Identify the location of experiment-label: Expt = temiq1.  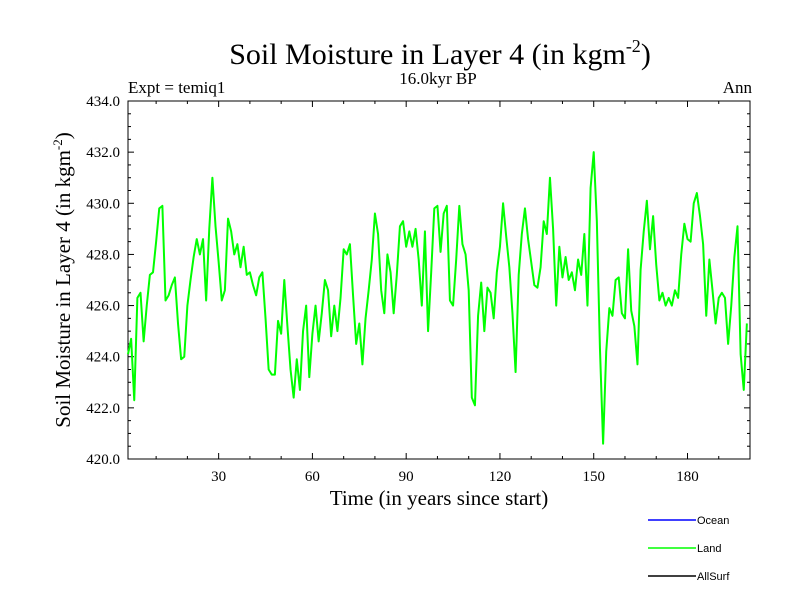
(176, 87).